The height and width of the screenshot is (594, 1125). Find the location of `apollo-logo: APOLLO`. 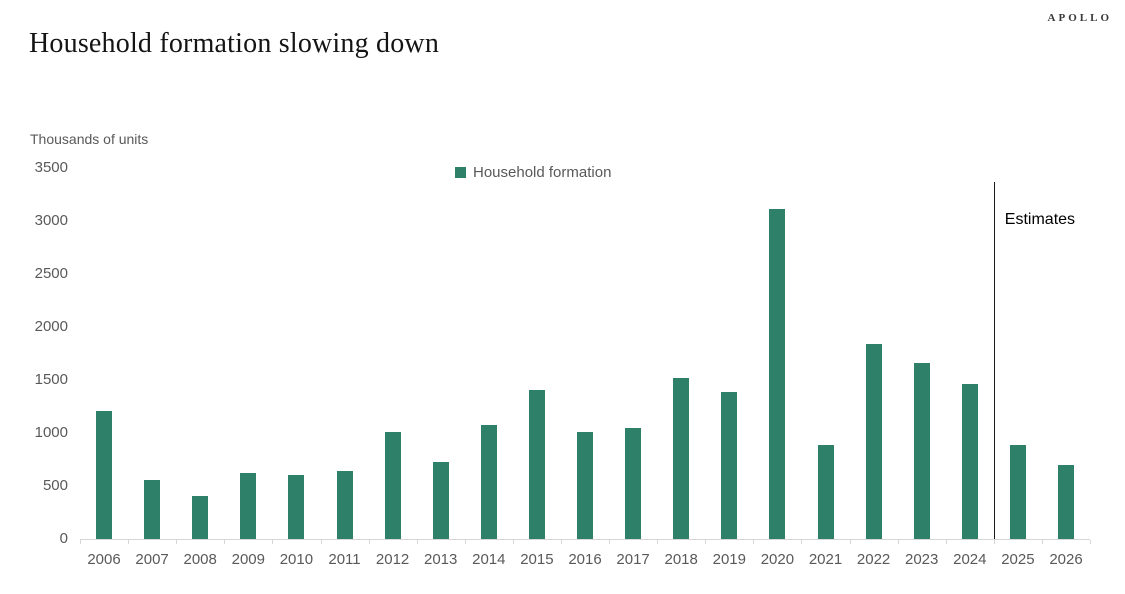

apollo-logo: APOLLO is located at coordinates (1079, 18).